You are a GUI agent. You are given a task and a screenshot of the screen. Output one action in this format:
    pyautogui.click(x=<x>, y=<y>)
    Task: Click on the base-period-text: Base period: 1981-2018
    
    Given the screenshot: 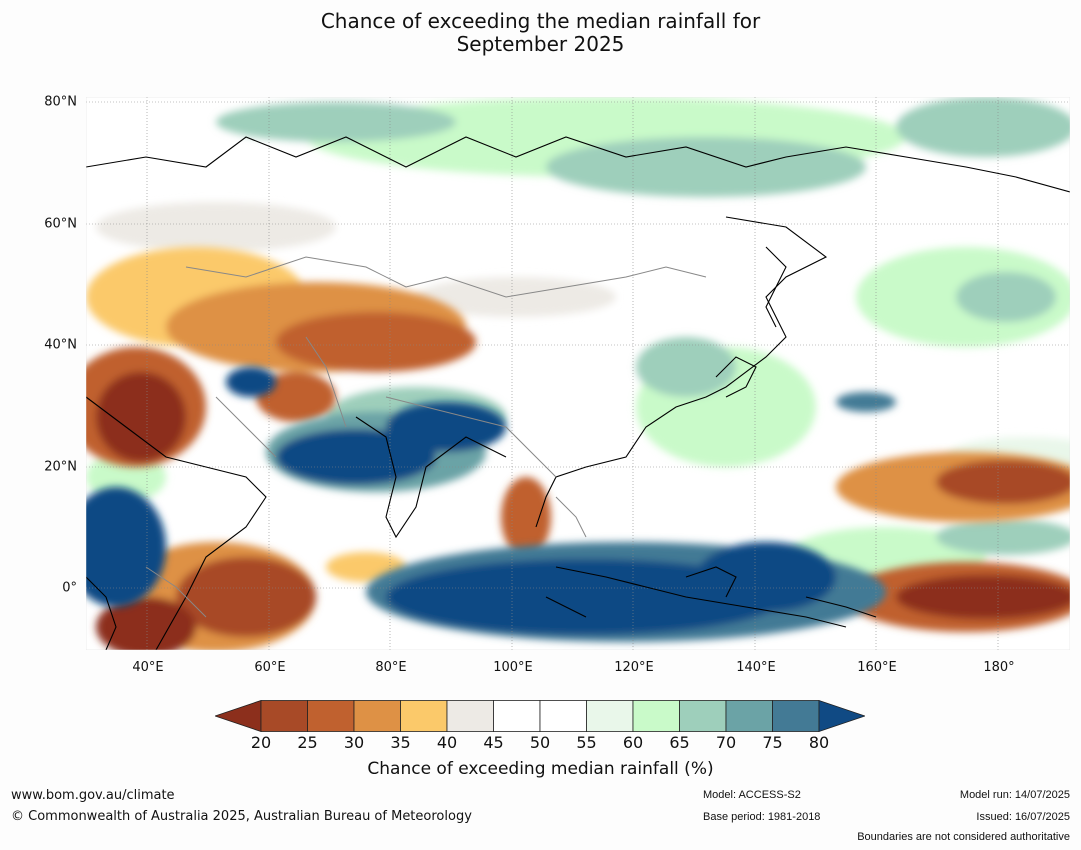 What is the action you would take?
    pyautogui.click(x=762, y=817)
    